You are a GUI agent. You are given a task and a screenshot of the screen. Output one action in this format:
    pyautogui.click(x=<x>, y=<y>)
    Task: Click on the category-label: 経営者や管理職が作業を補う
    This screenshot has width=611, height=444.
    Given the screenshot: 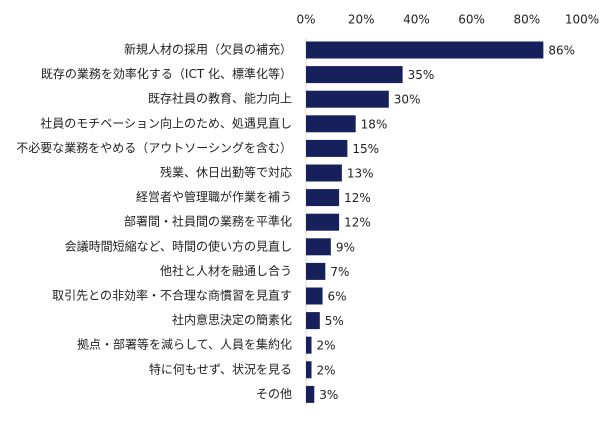 What is the action you would take?
    pyautogui.click(x=214, y=196)
    